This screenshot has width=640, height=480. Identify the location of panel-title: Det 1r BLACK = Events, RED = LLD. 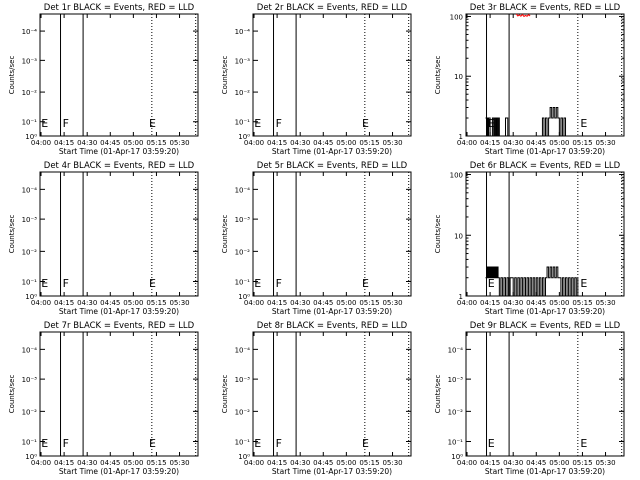
(119, 8).